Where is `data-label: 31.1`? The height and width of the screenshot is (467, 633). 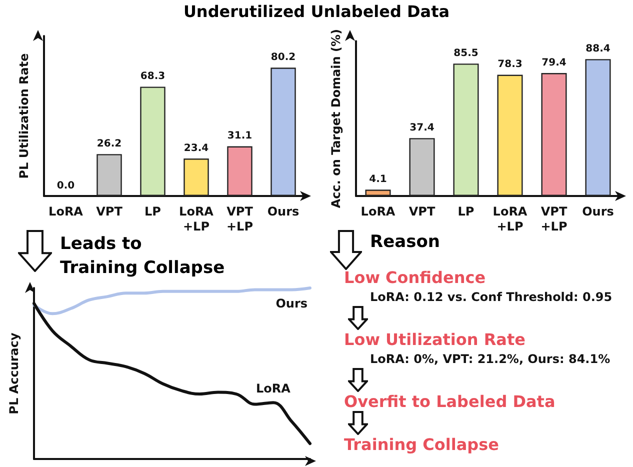 data-label: 31.1 is located at coordinates (239, 136).